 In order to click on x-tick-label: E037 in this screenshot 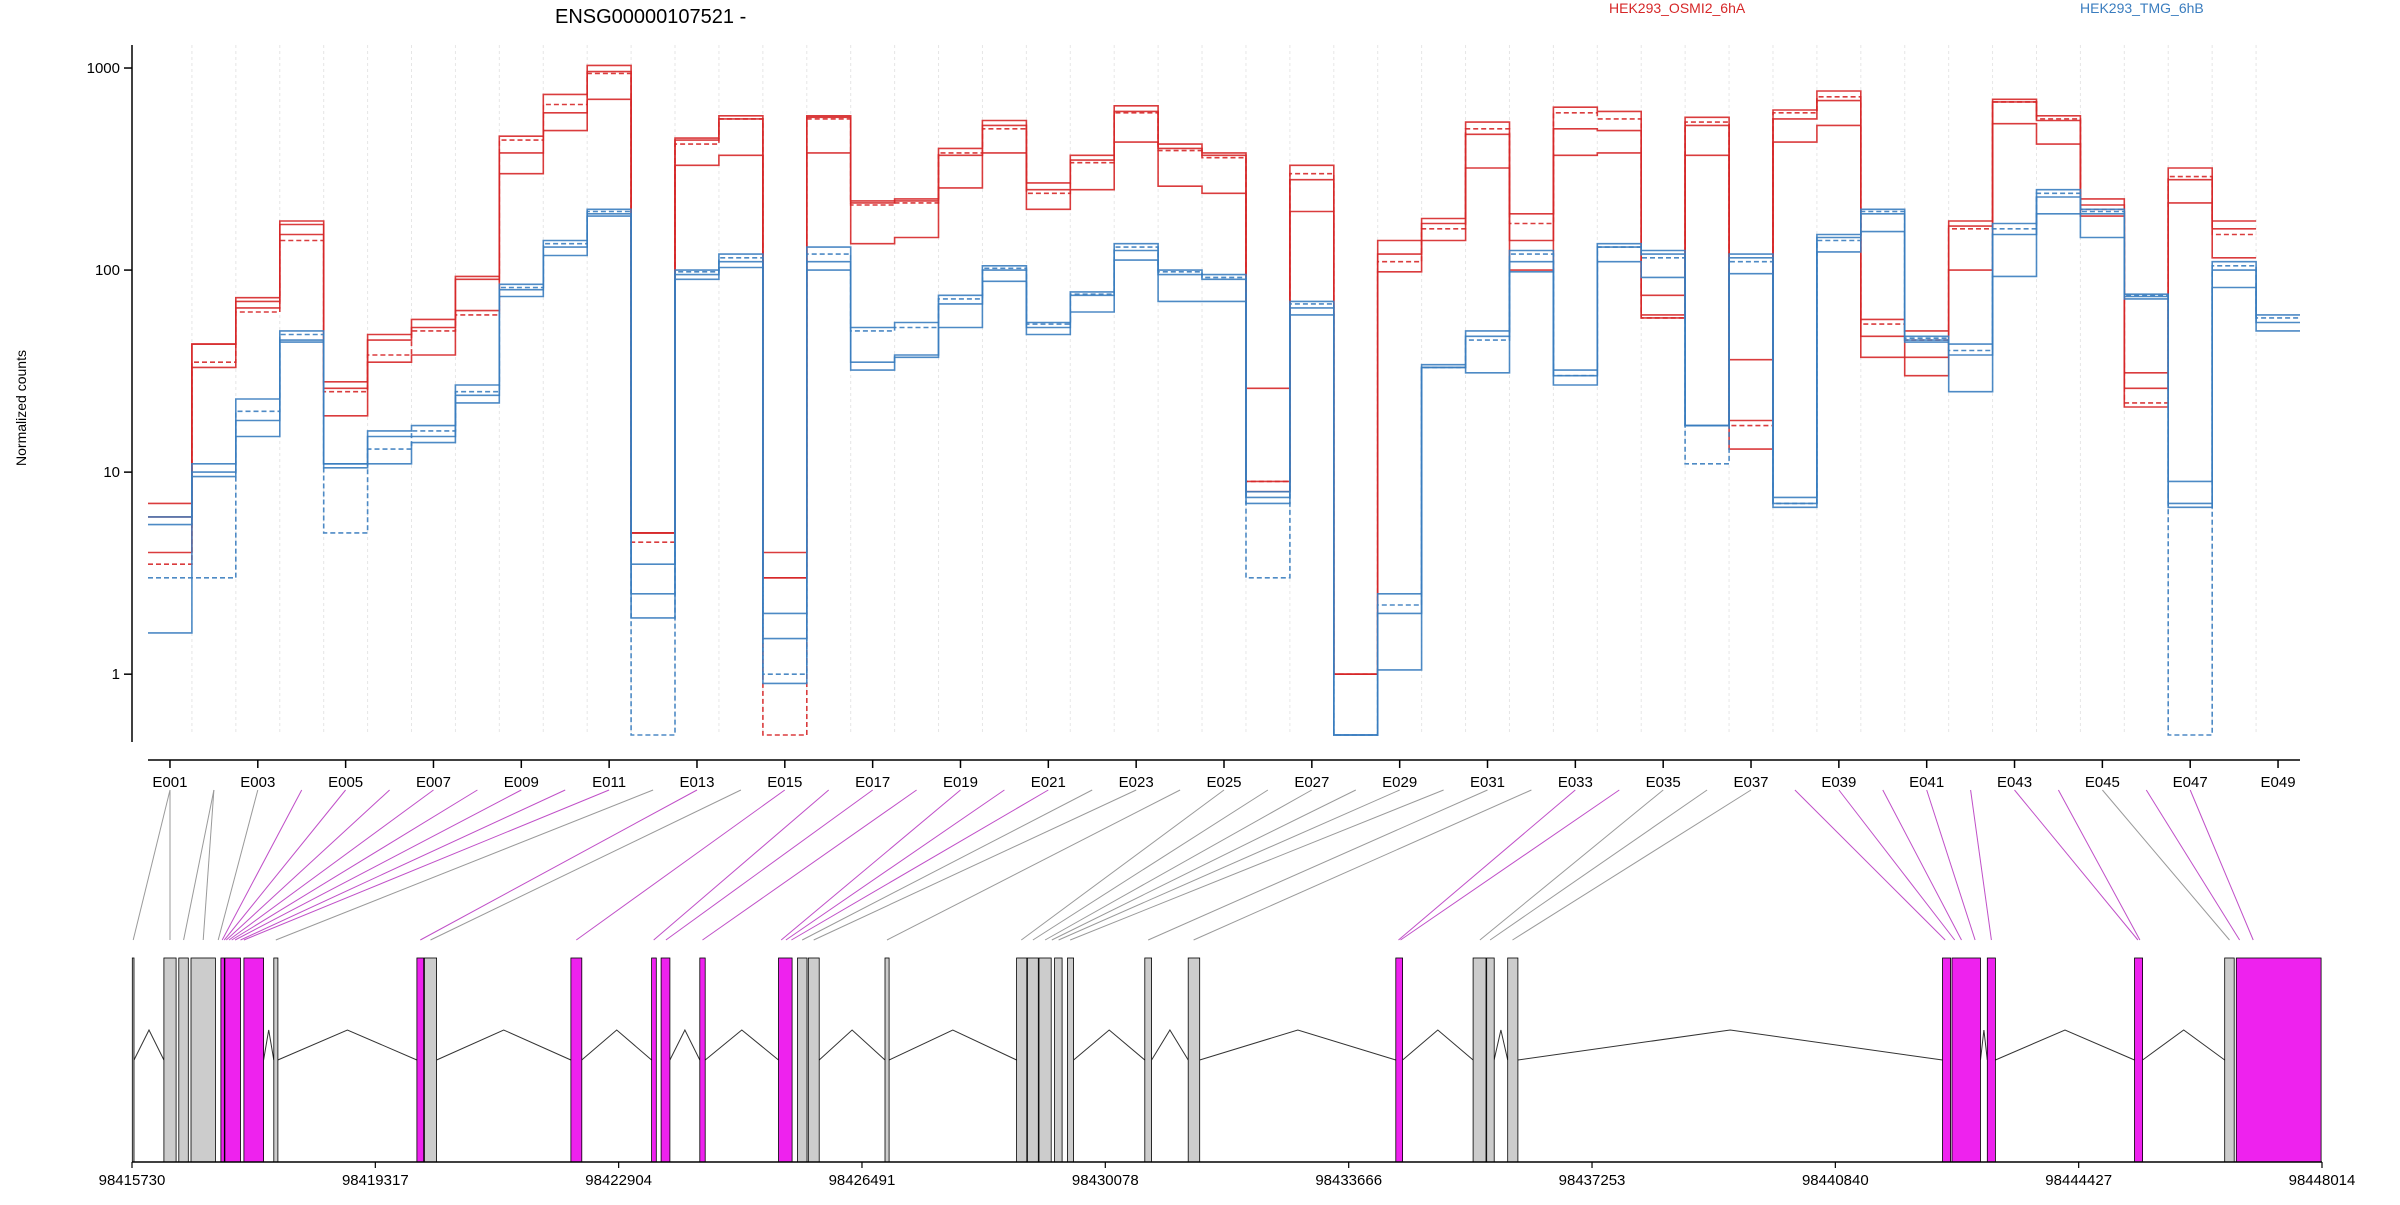, I will do `click(1750, 782)`.